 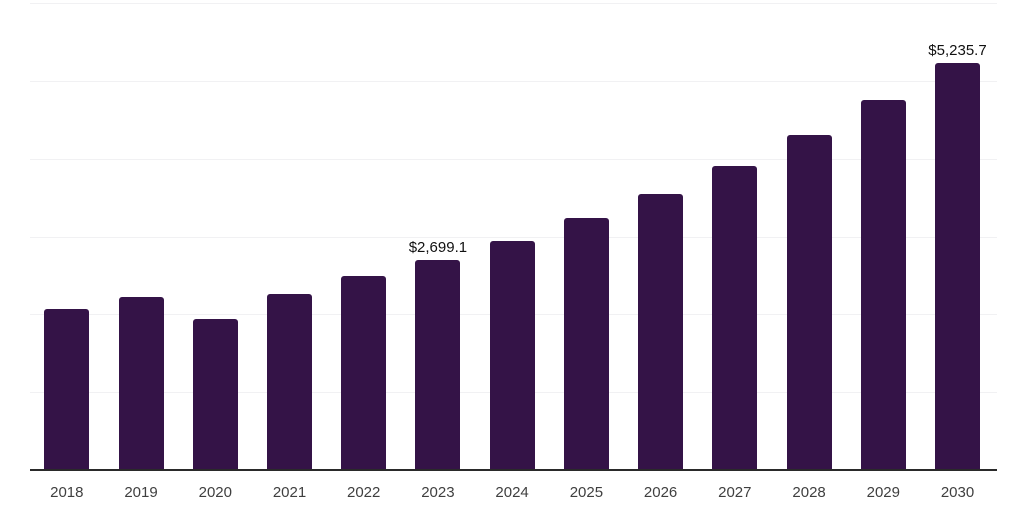 I want to click on bar-2029, so click(x=883, y=285).